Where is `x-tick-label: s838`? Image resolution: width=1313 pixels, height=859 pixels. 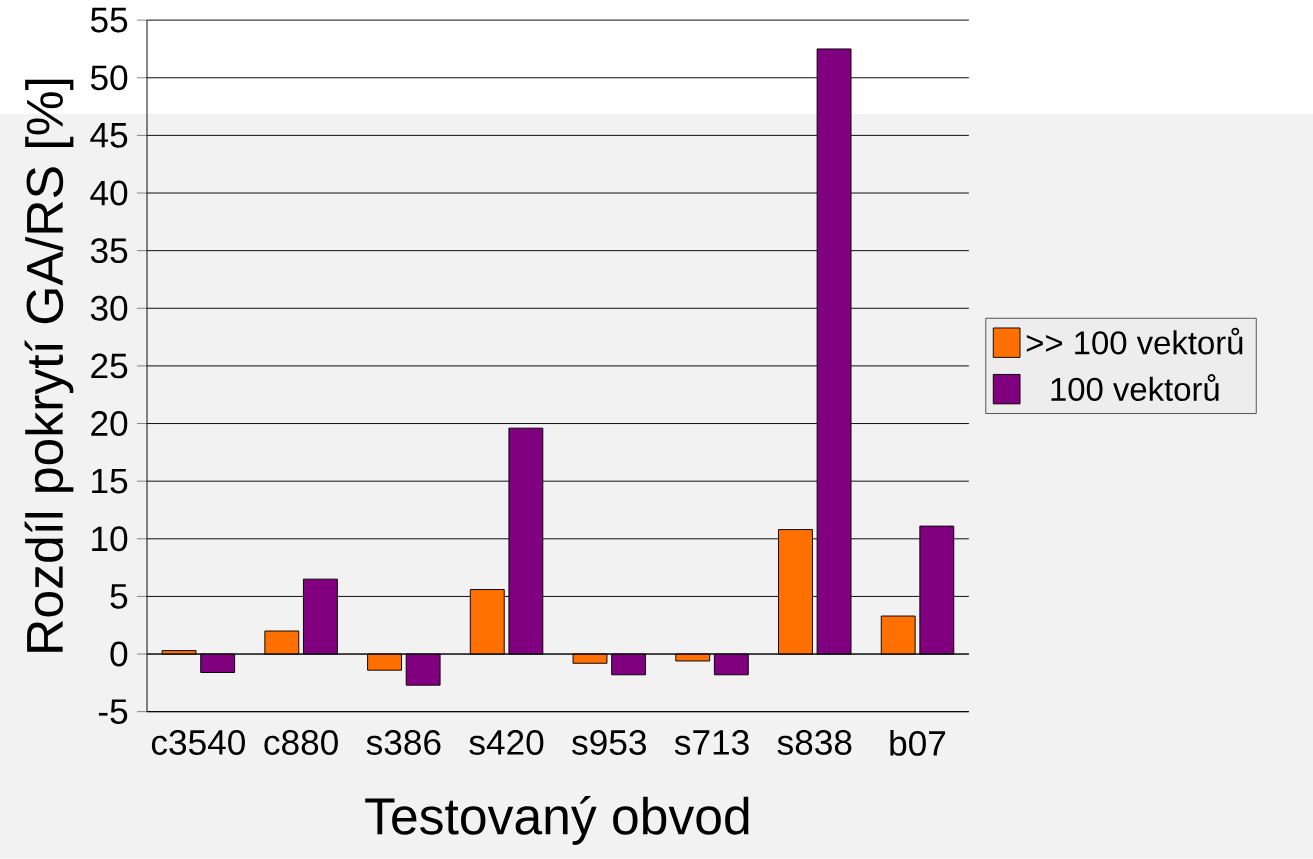 x-tick-label: s838 is located at coordinates (814, 743).